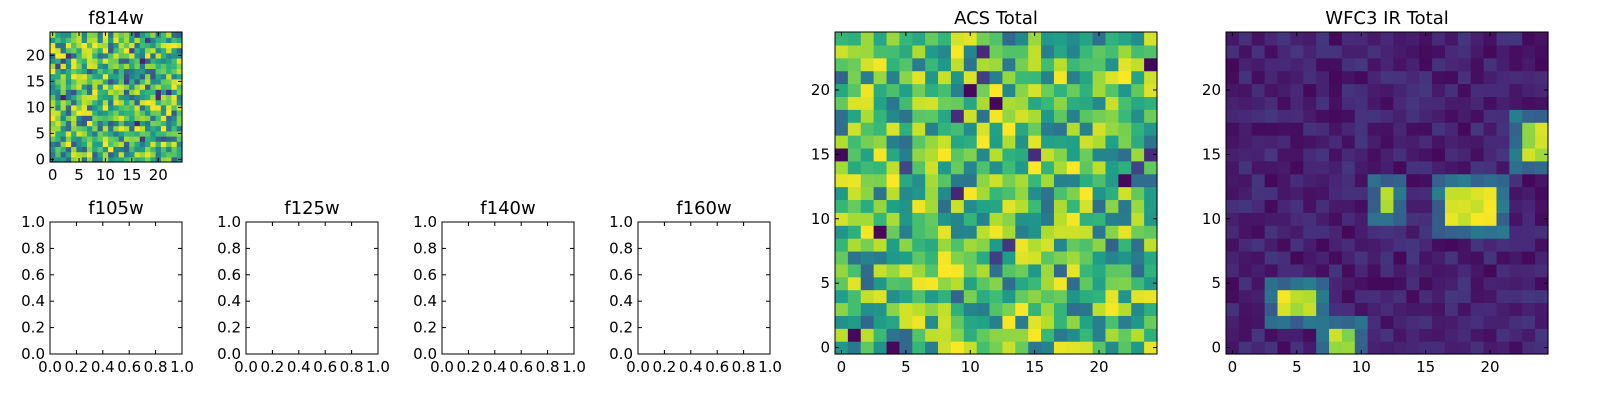 This screenshot has height=400, width=1600. Describe the element at coordinates (508, 288) in the screenshot. I see `f140w-frame` at that location.